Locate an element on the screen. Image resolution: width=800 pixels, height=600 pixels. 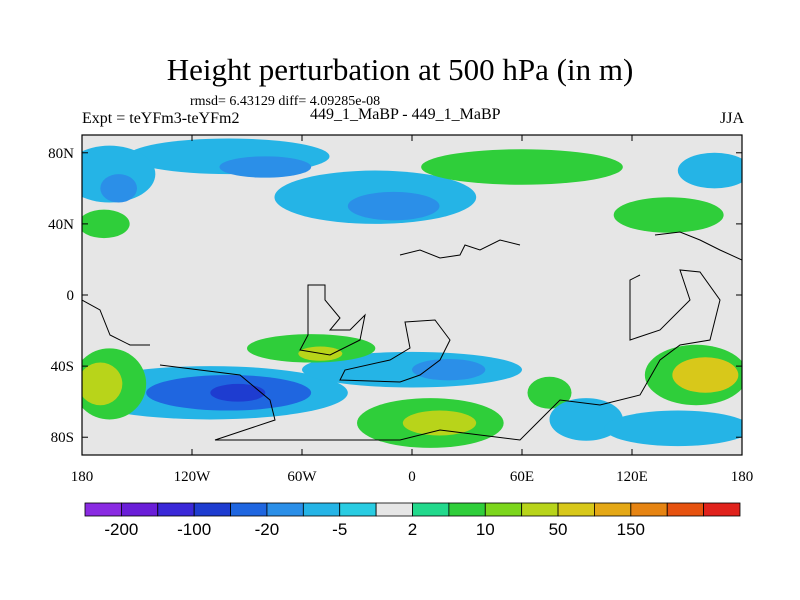
region-eurasia-positive is located at coordinates (522, 167).